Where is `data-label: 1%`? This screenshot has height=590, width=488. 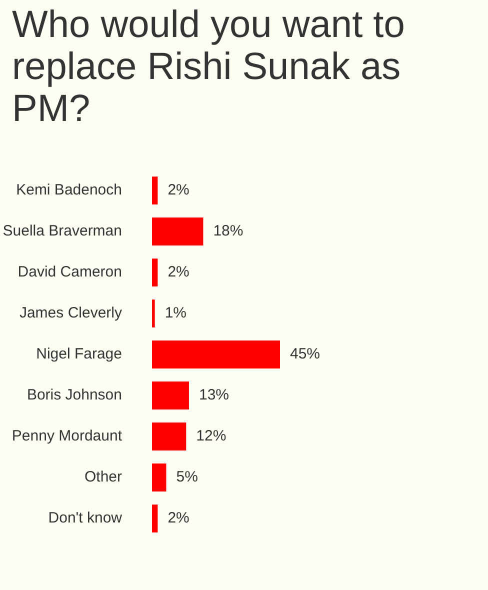
data-label: 1% is located at coordinates (175, 313).